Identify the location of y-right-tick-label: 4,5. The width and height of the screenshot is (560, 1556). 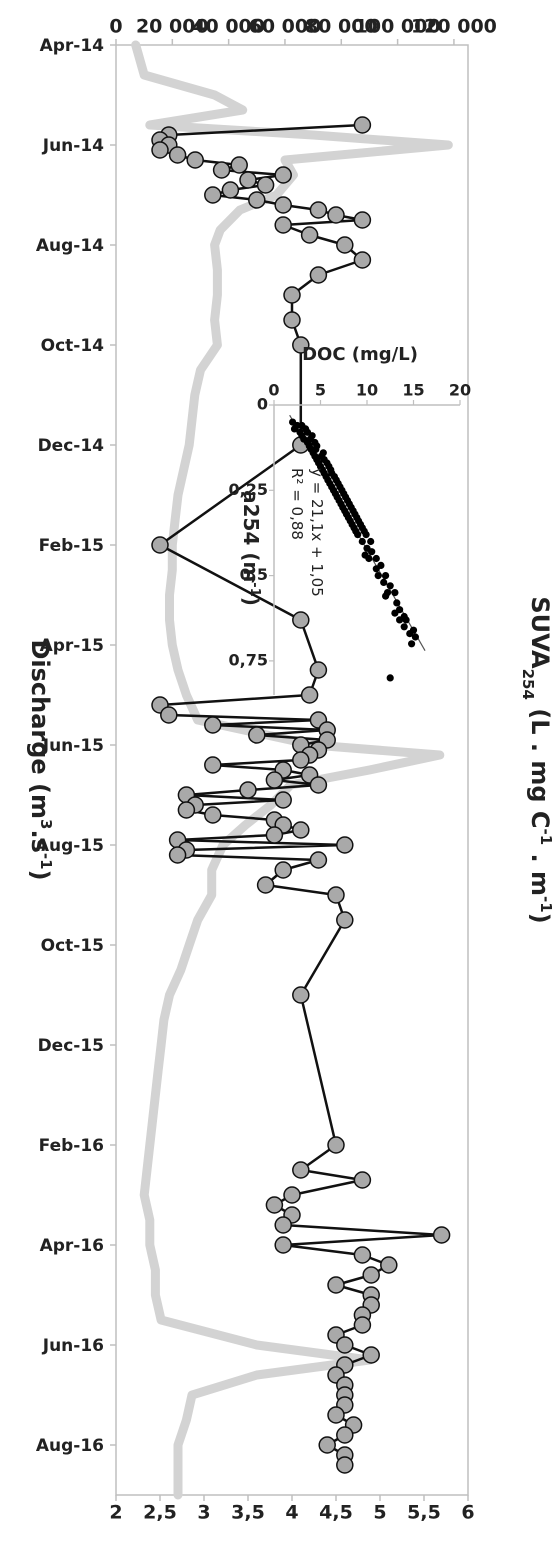
(336, 1513).